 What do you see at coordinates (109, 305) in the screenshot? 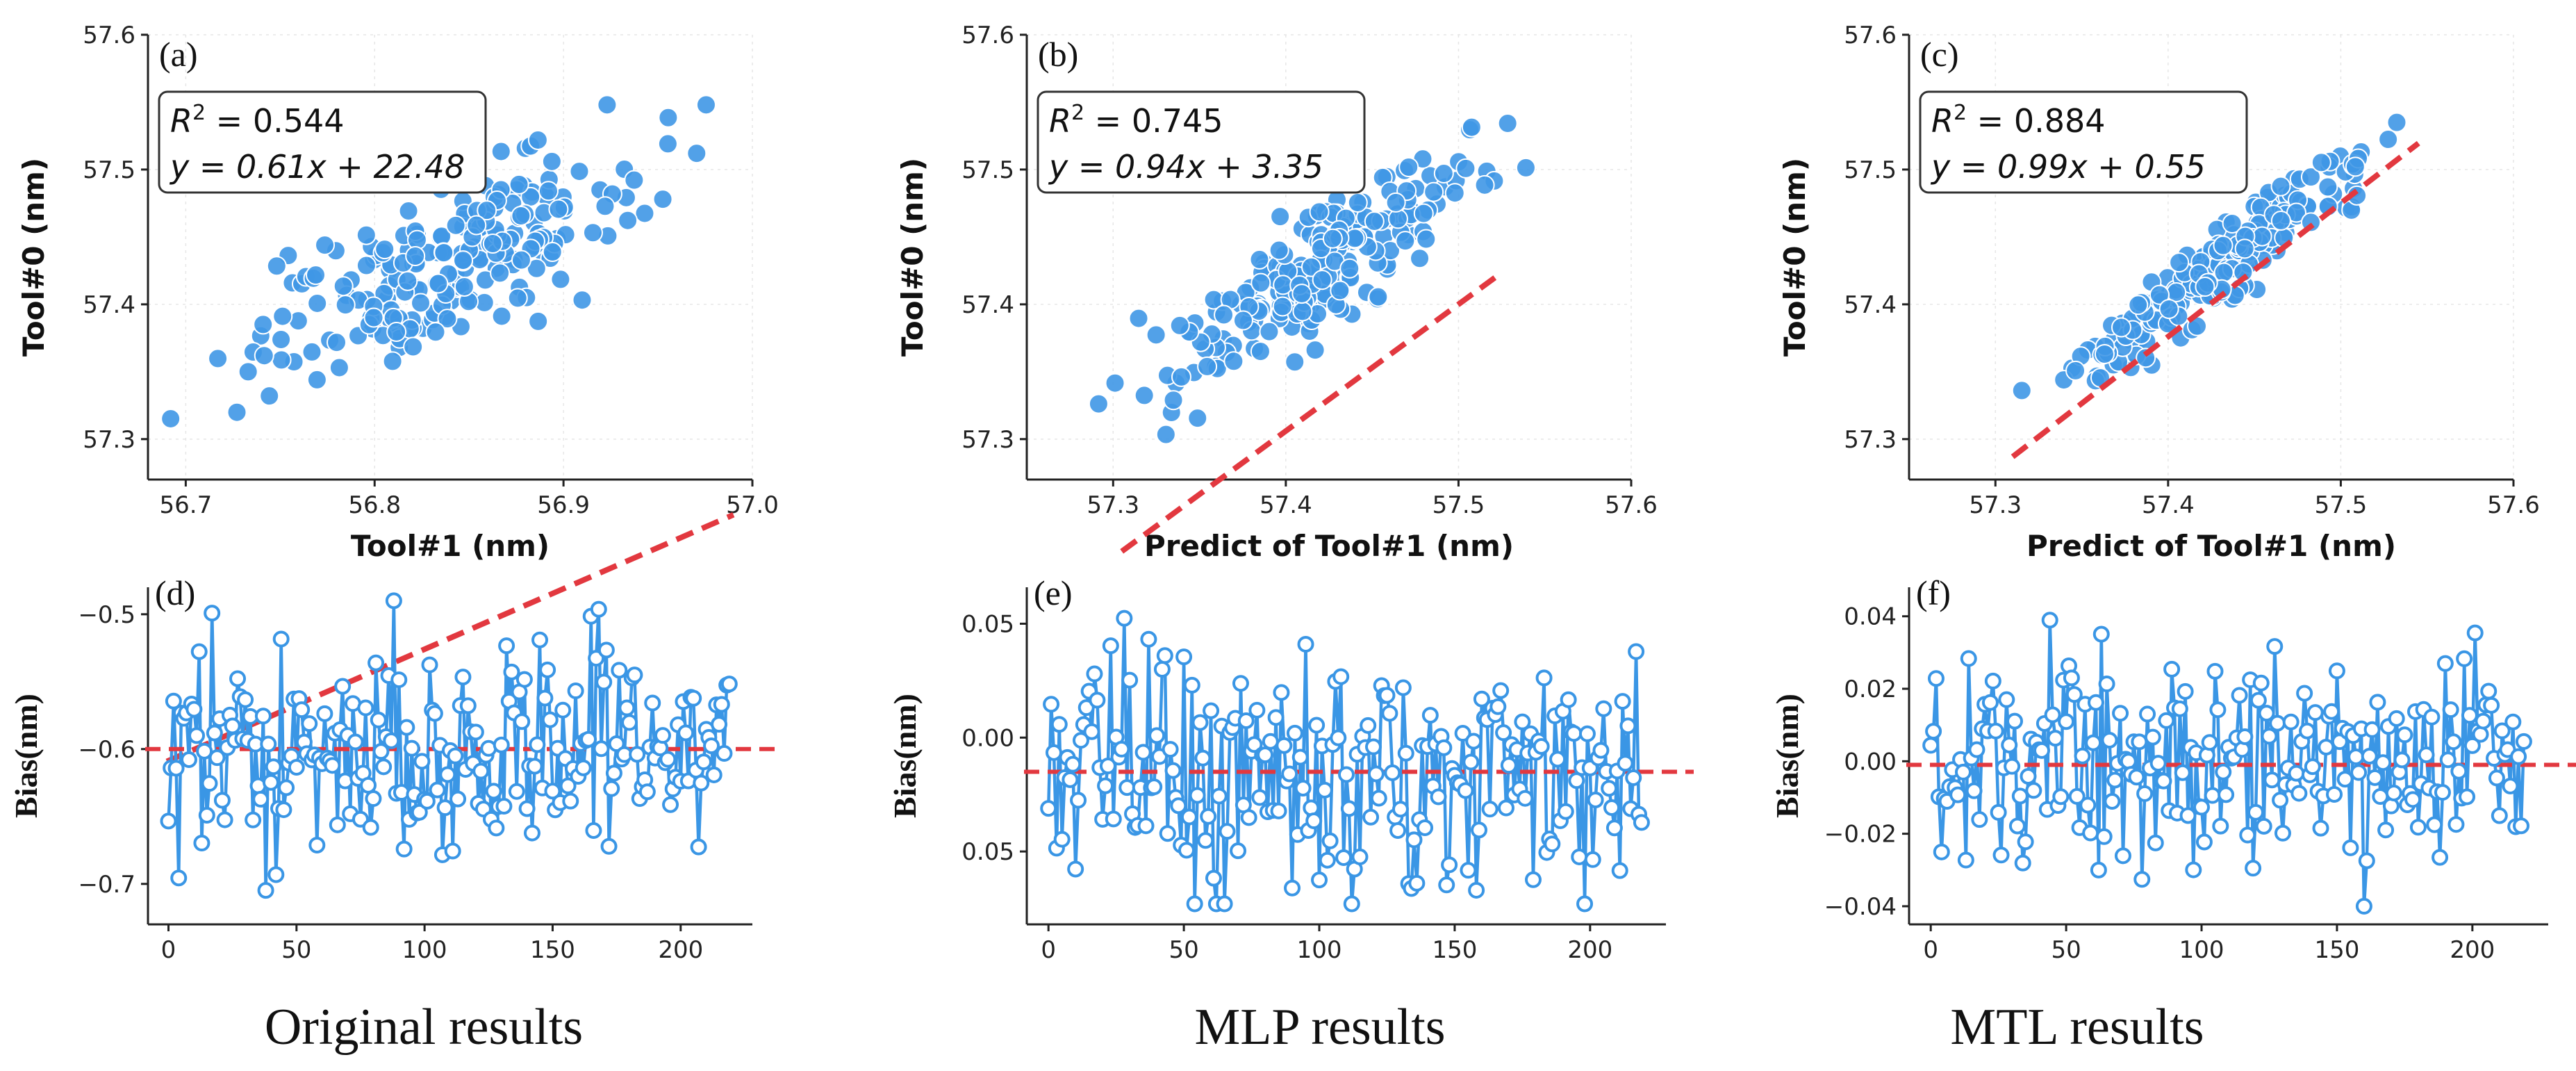
I see `y-tick-label: 57.4` at bounding box center [109, 305].